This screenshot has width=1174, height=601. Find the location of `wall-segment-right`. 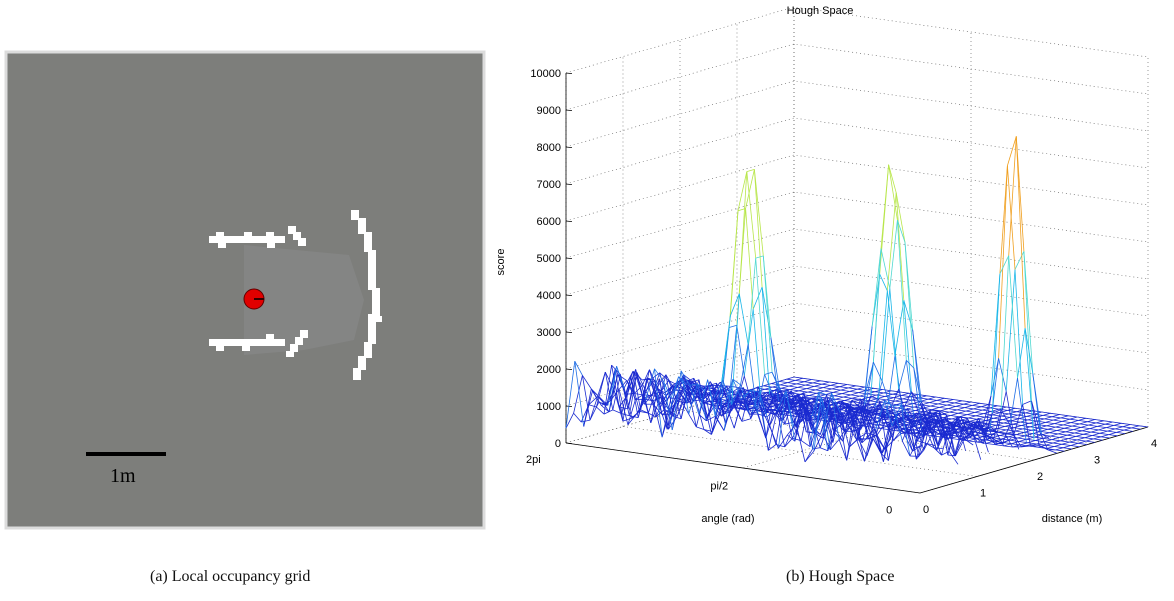

wall-segment-right is located at coordinates (372, 329).